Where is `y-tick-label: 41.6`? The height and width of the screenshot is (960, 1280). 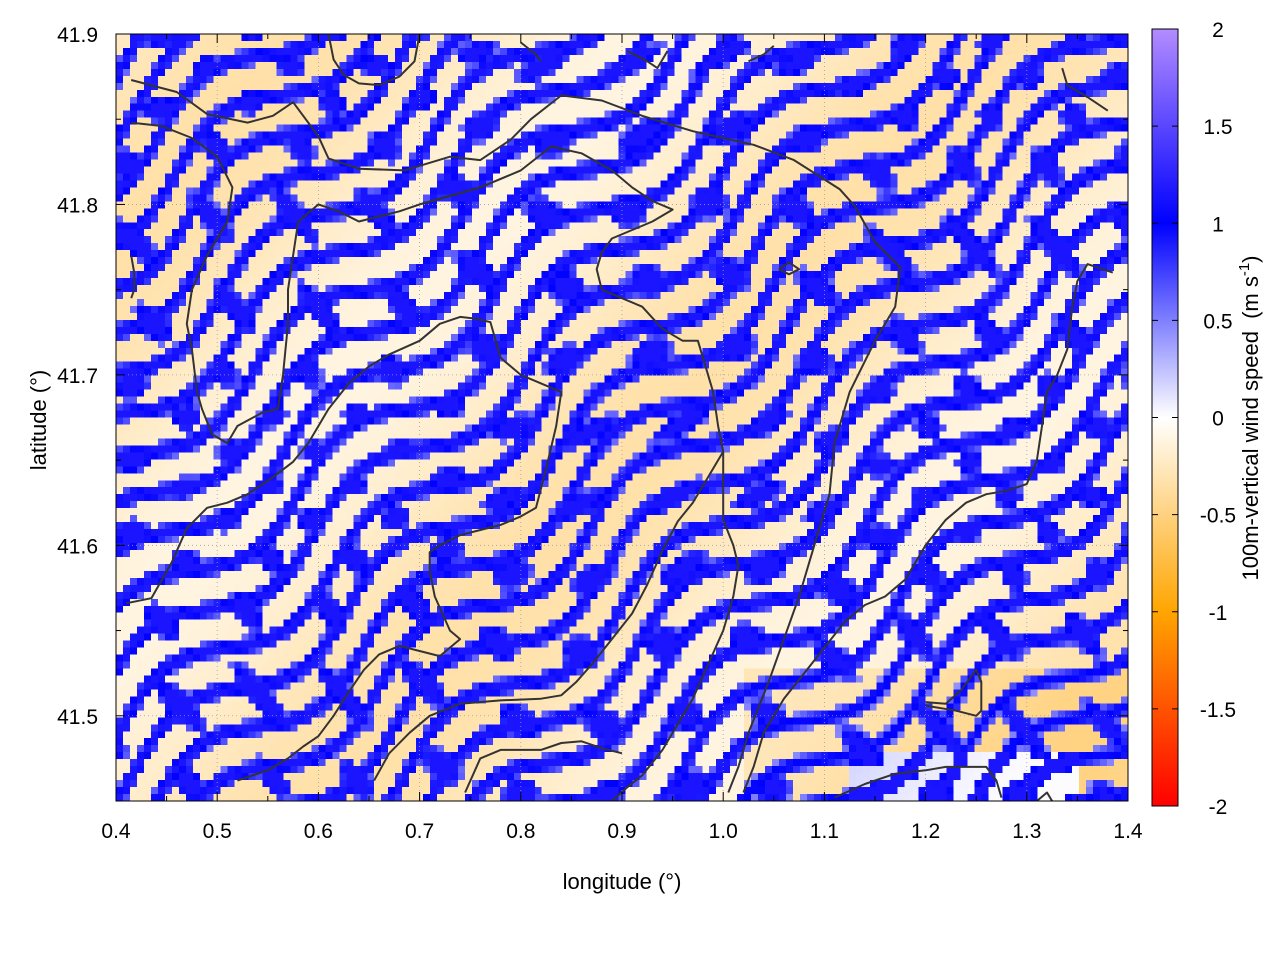
y-tick-label: 41.6 is located at coordinates (77, 546).